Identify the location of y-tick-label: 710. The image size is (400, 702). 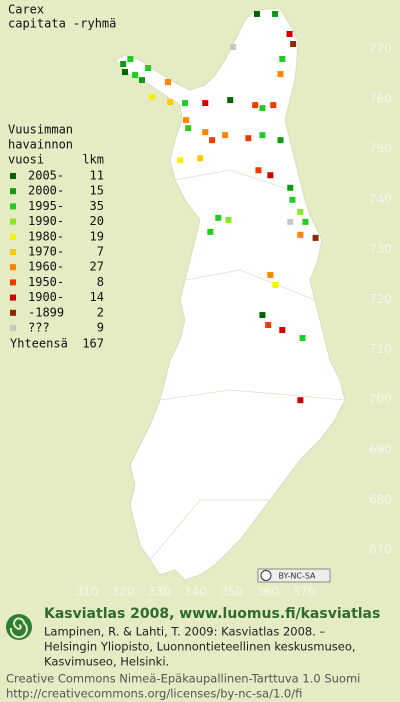
(380, 349).